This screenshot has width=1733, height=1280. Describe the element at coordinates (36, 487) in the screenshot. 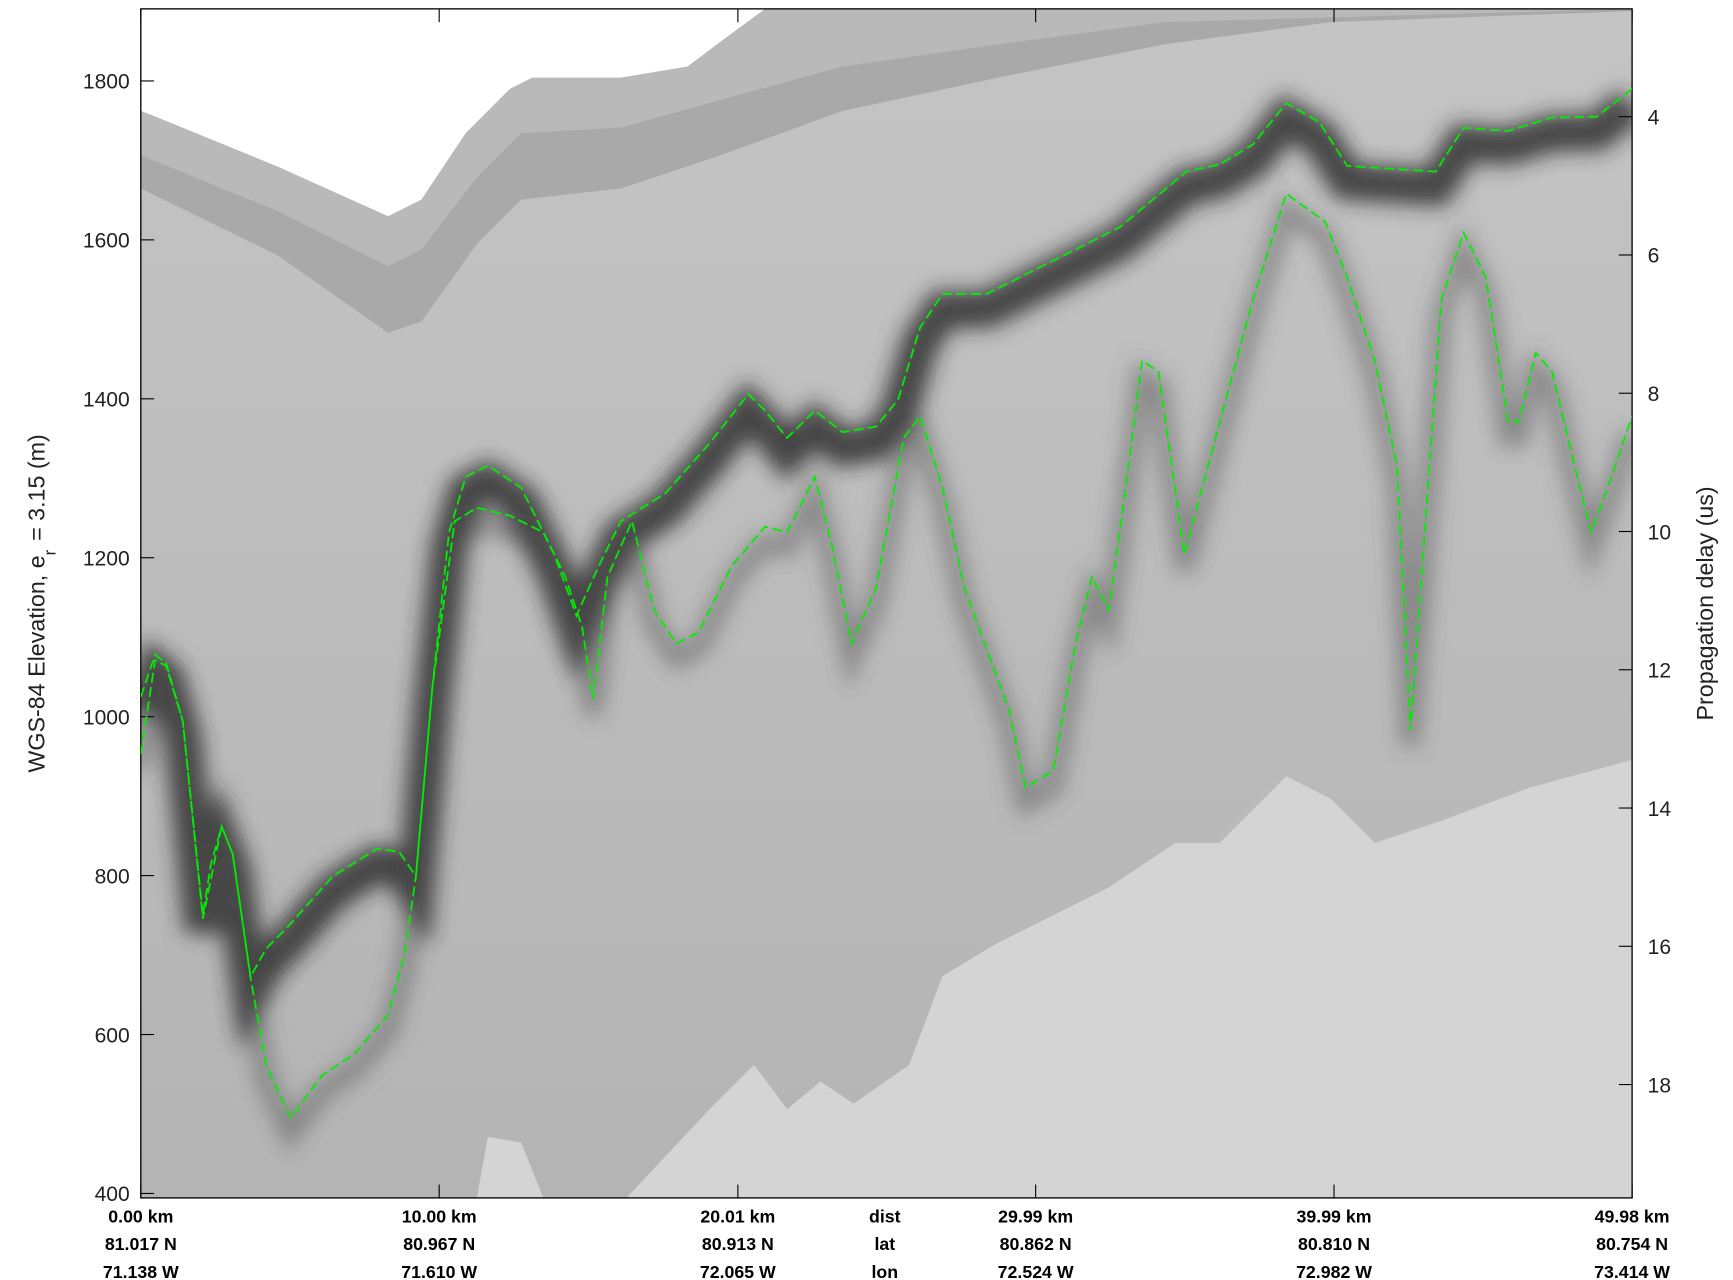

I see `y-axis-label-rest: = 3.15 (m)` at that location.